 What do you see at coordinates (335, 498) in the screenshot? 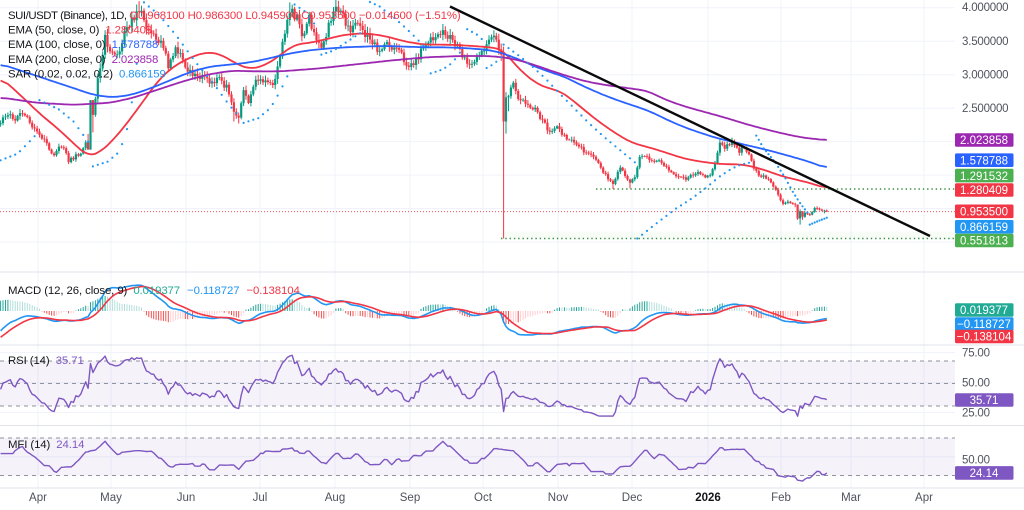
I see `svg-text: Aug` at bounding box center [335, 498].